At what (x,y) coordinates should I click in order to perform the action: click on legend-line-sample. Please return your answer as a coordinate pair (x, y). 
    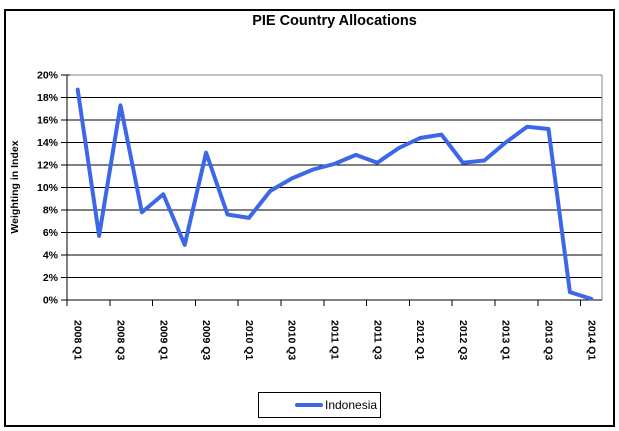
    Looking at the image, I should click on (309, 405).